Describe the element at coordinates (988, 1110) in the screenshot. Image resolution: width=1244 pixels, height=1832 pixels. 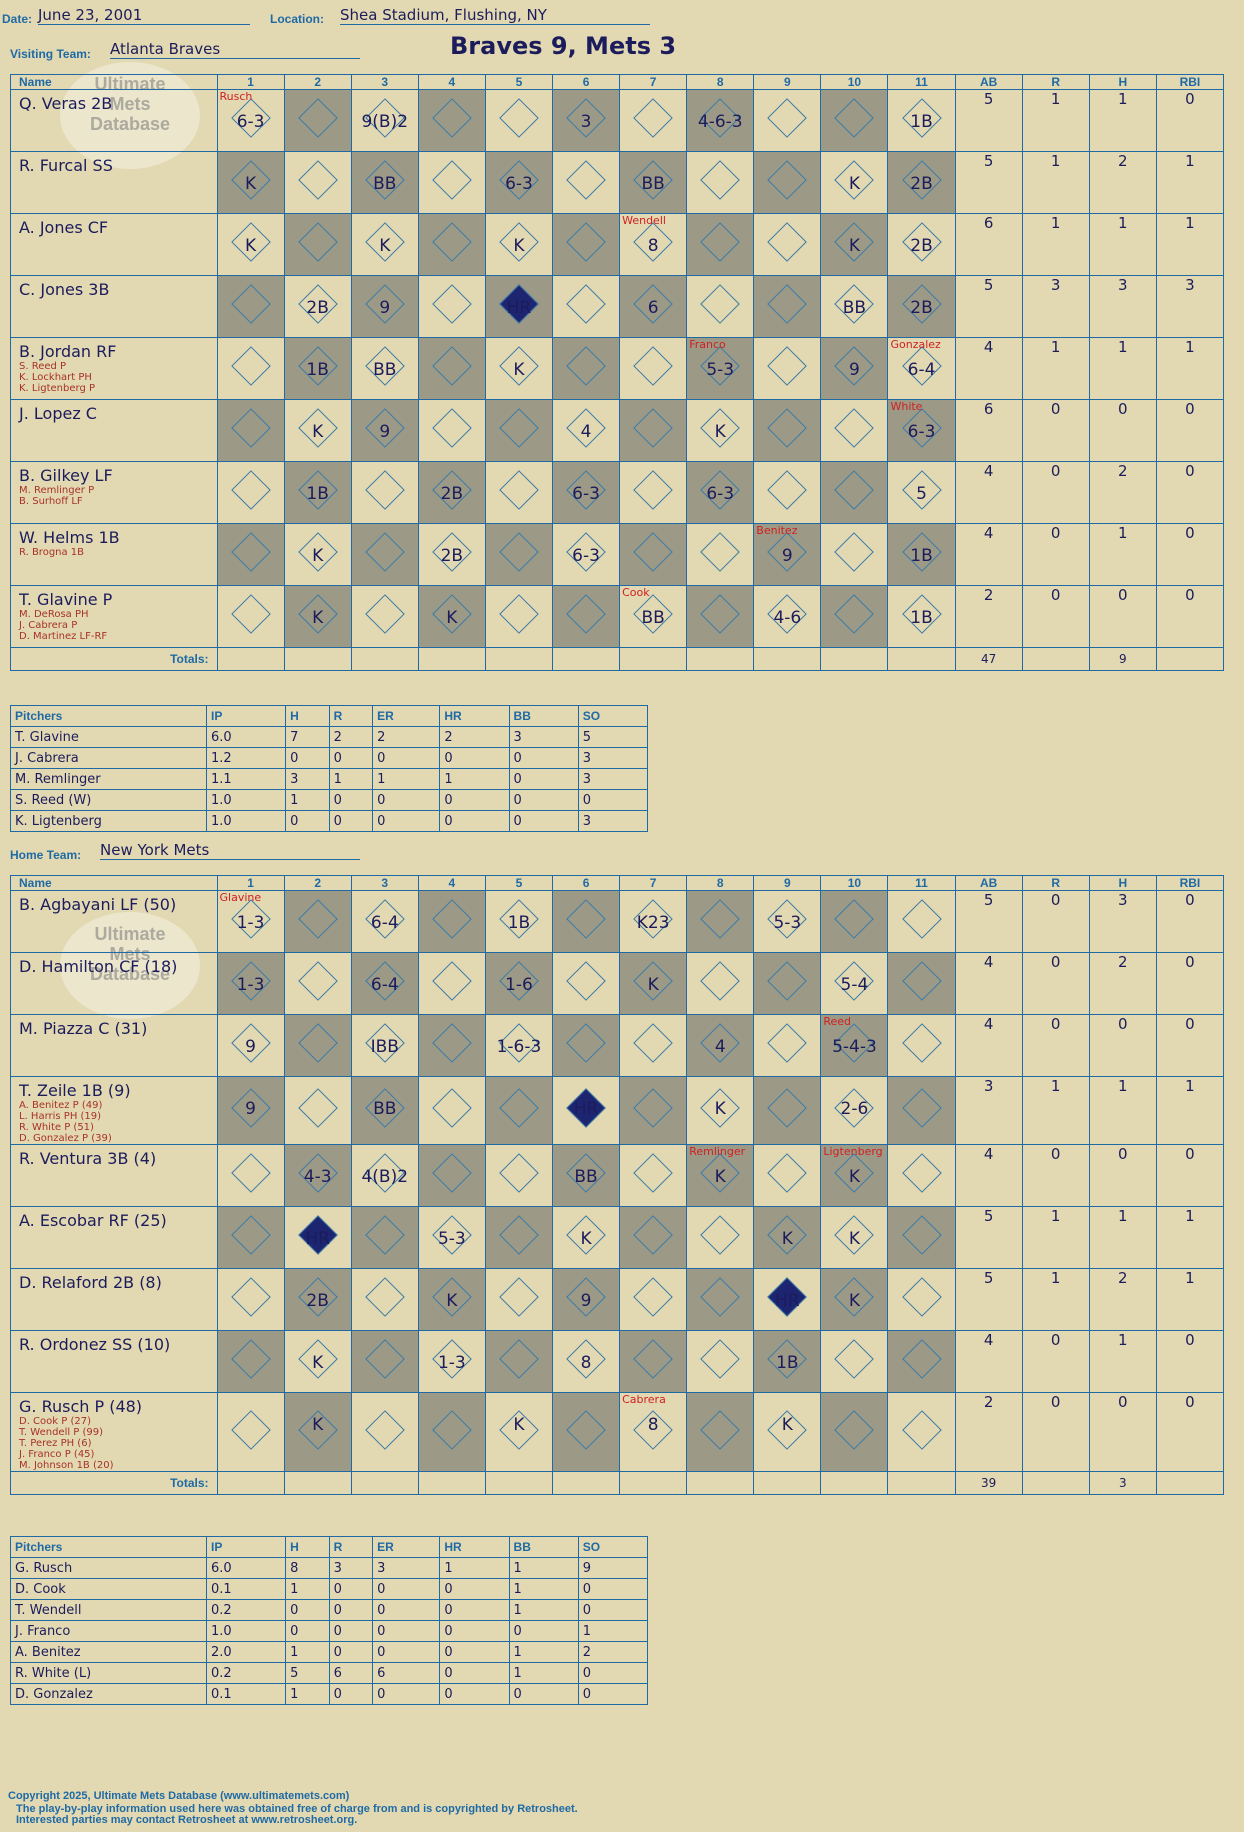
I see `stat-ab: 3` at that location.